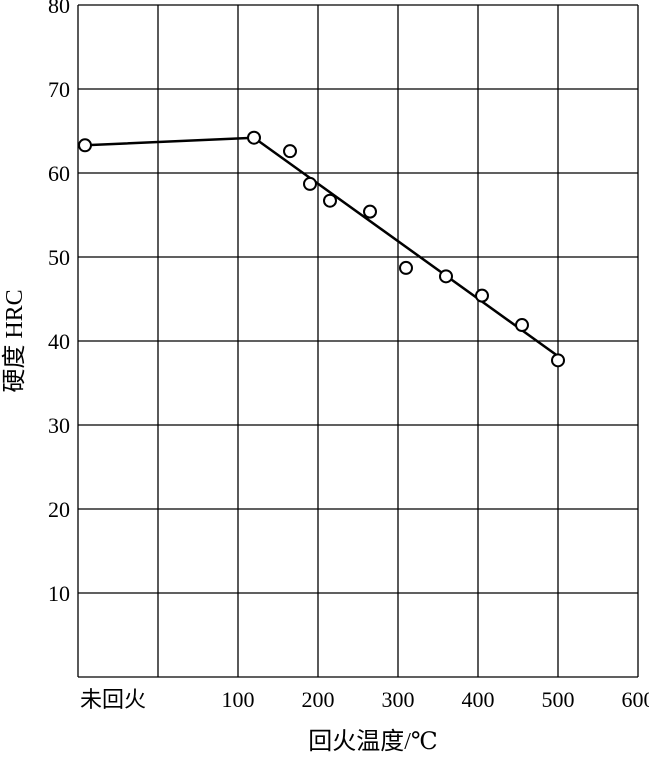  What do you see at coordinates (398, 699) in the screenshot?
I see `x-tick-label: 300` at bounding box center [398, 699].